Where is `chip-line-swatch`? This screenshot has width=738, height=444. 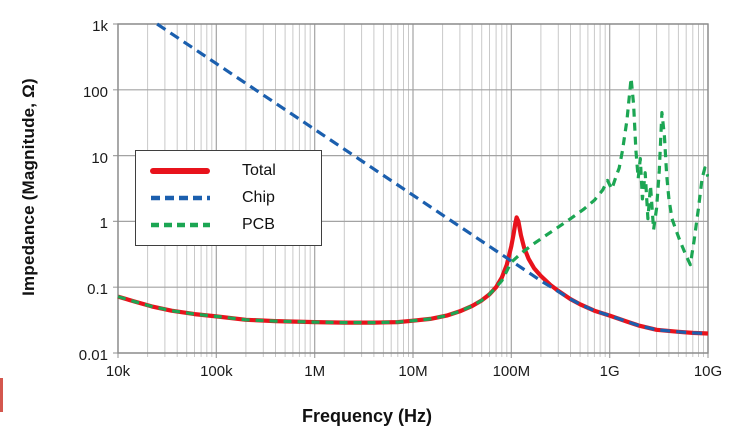 chip-line-swatch is located at coordinates (180, 198).